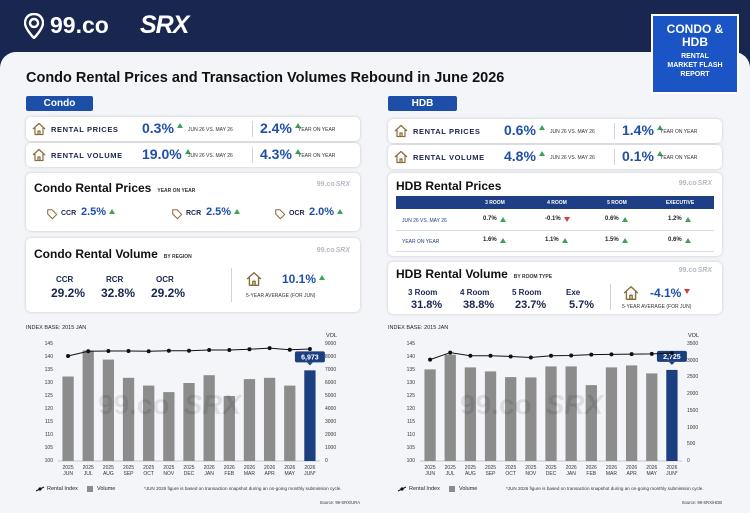 The height and width of the screenshot is (513, 750). I want to click on house-icon, so click(631, 293).